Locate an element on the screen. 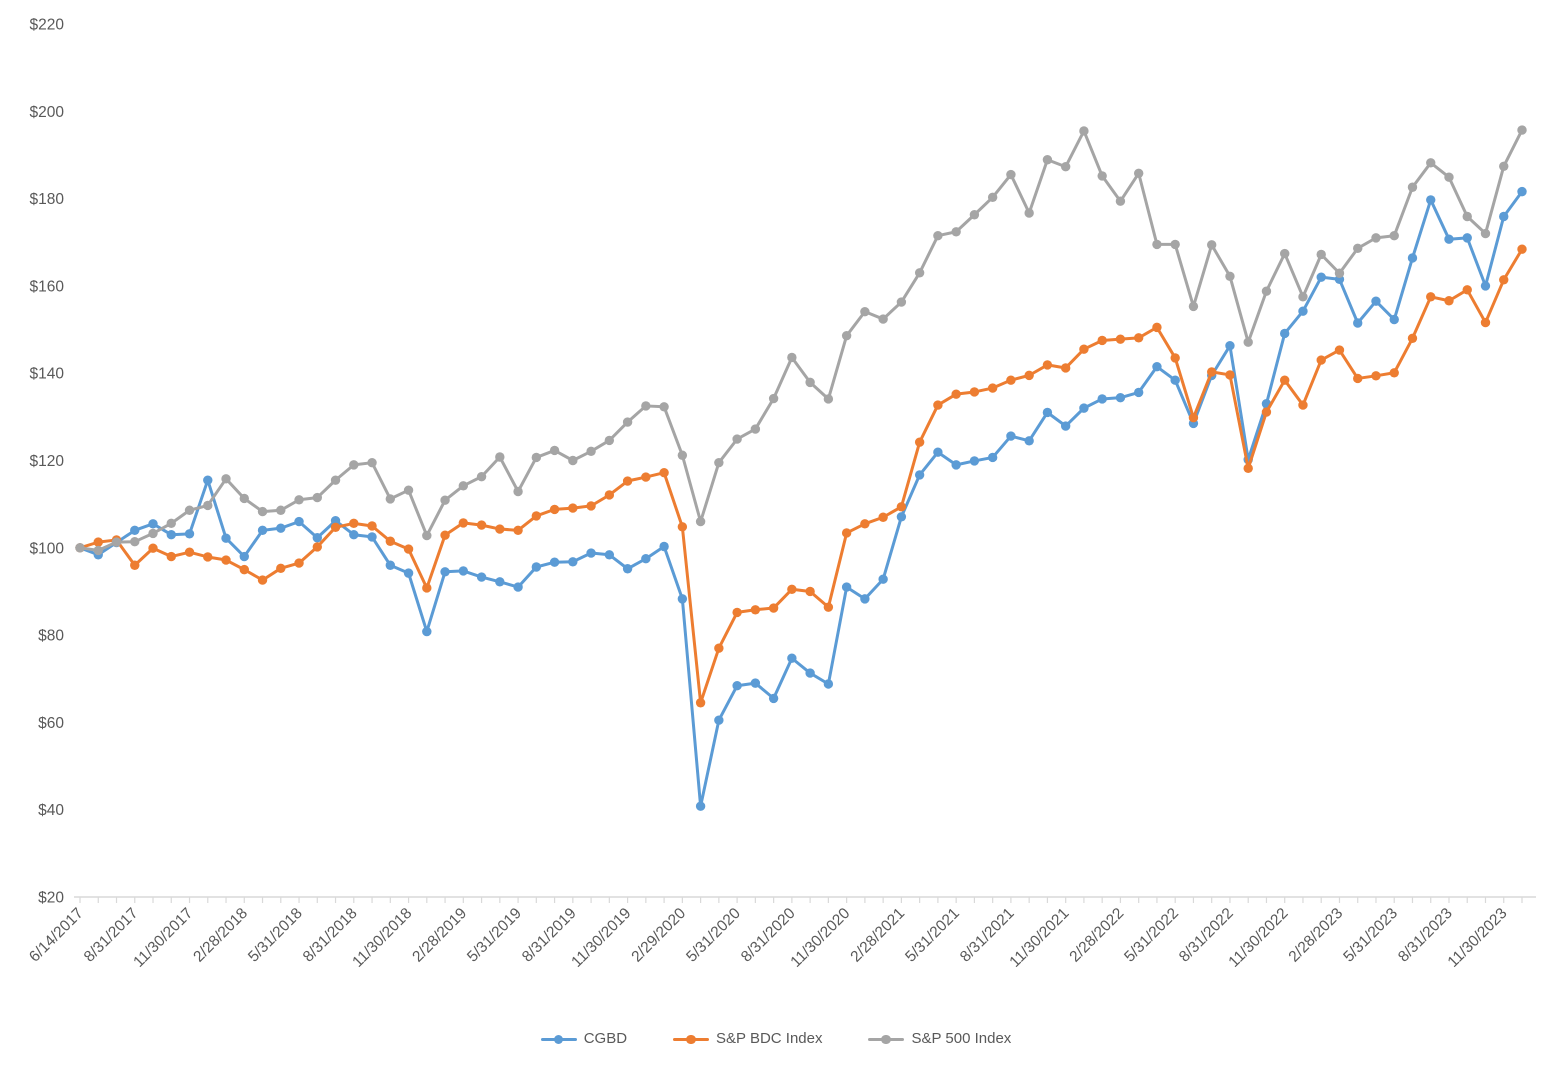  x-axis-tick-label: 11/30/2018 is located at coordinates (382, 938).